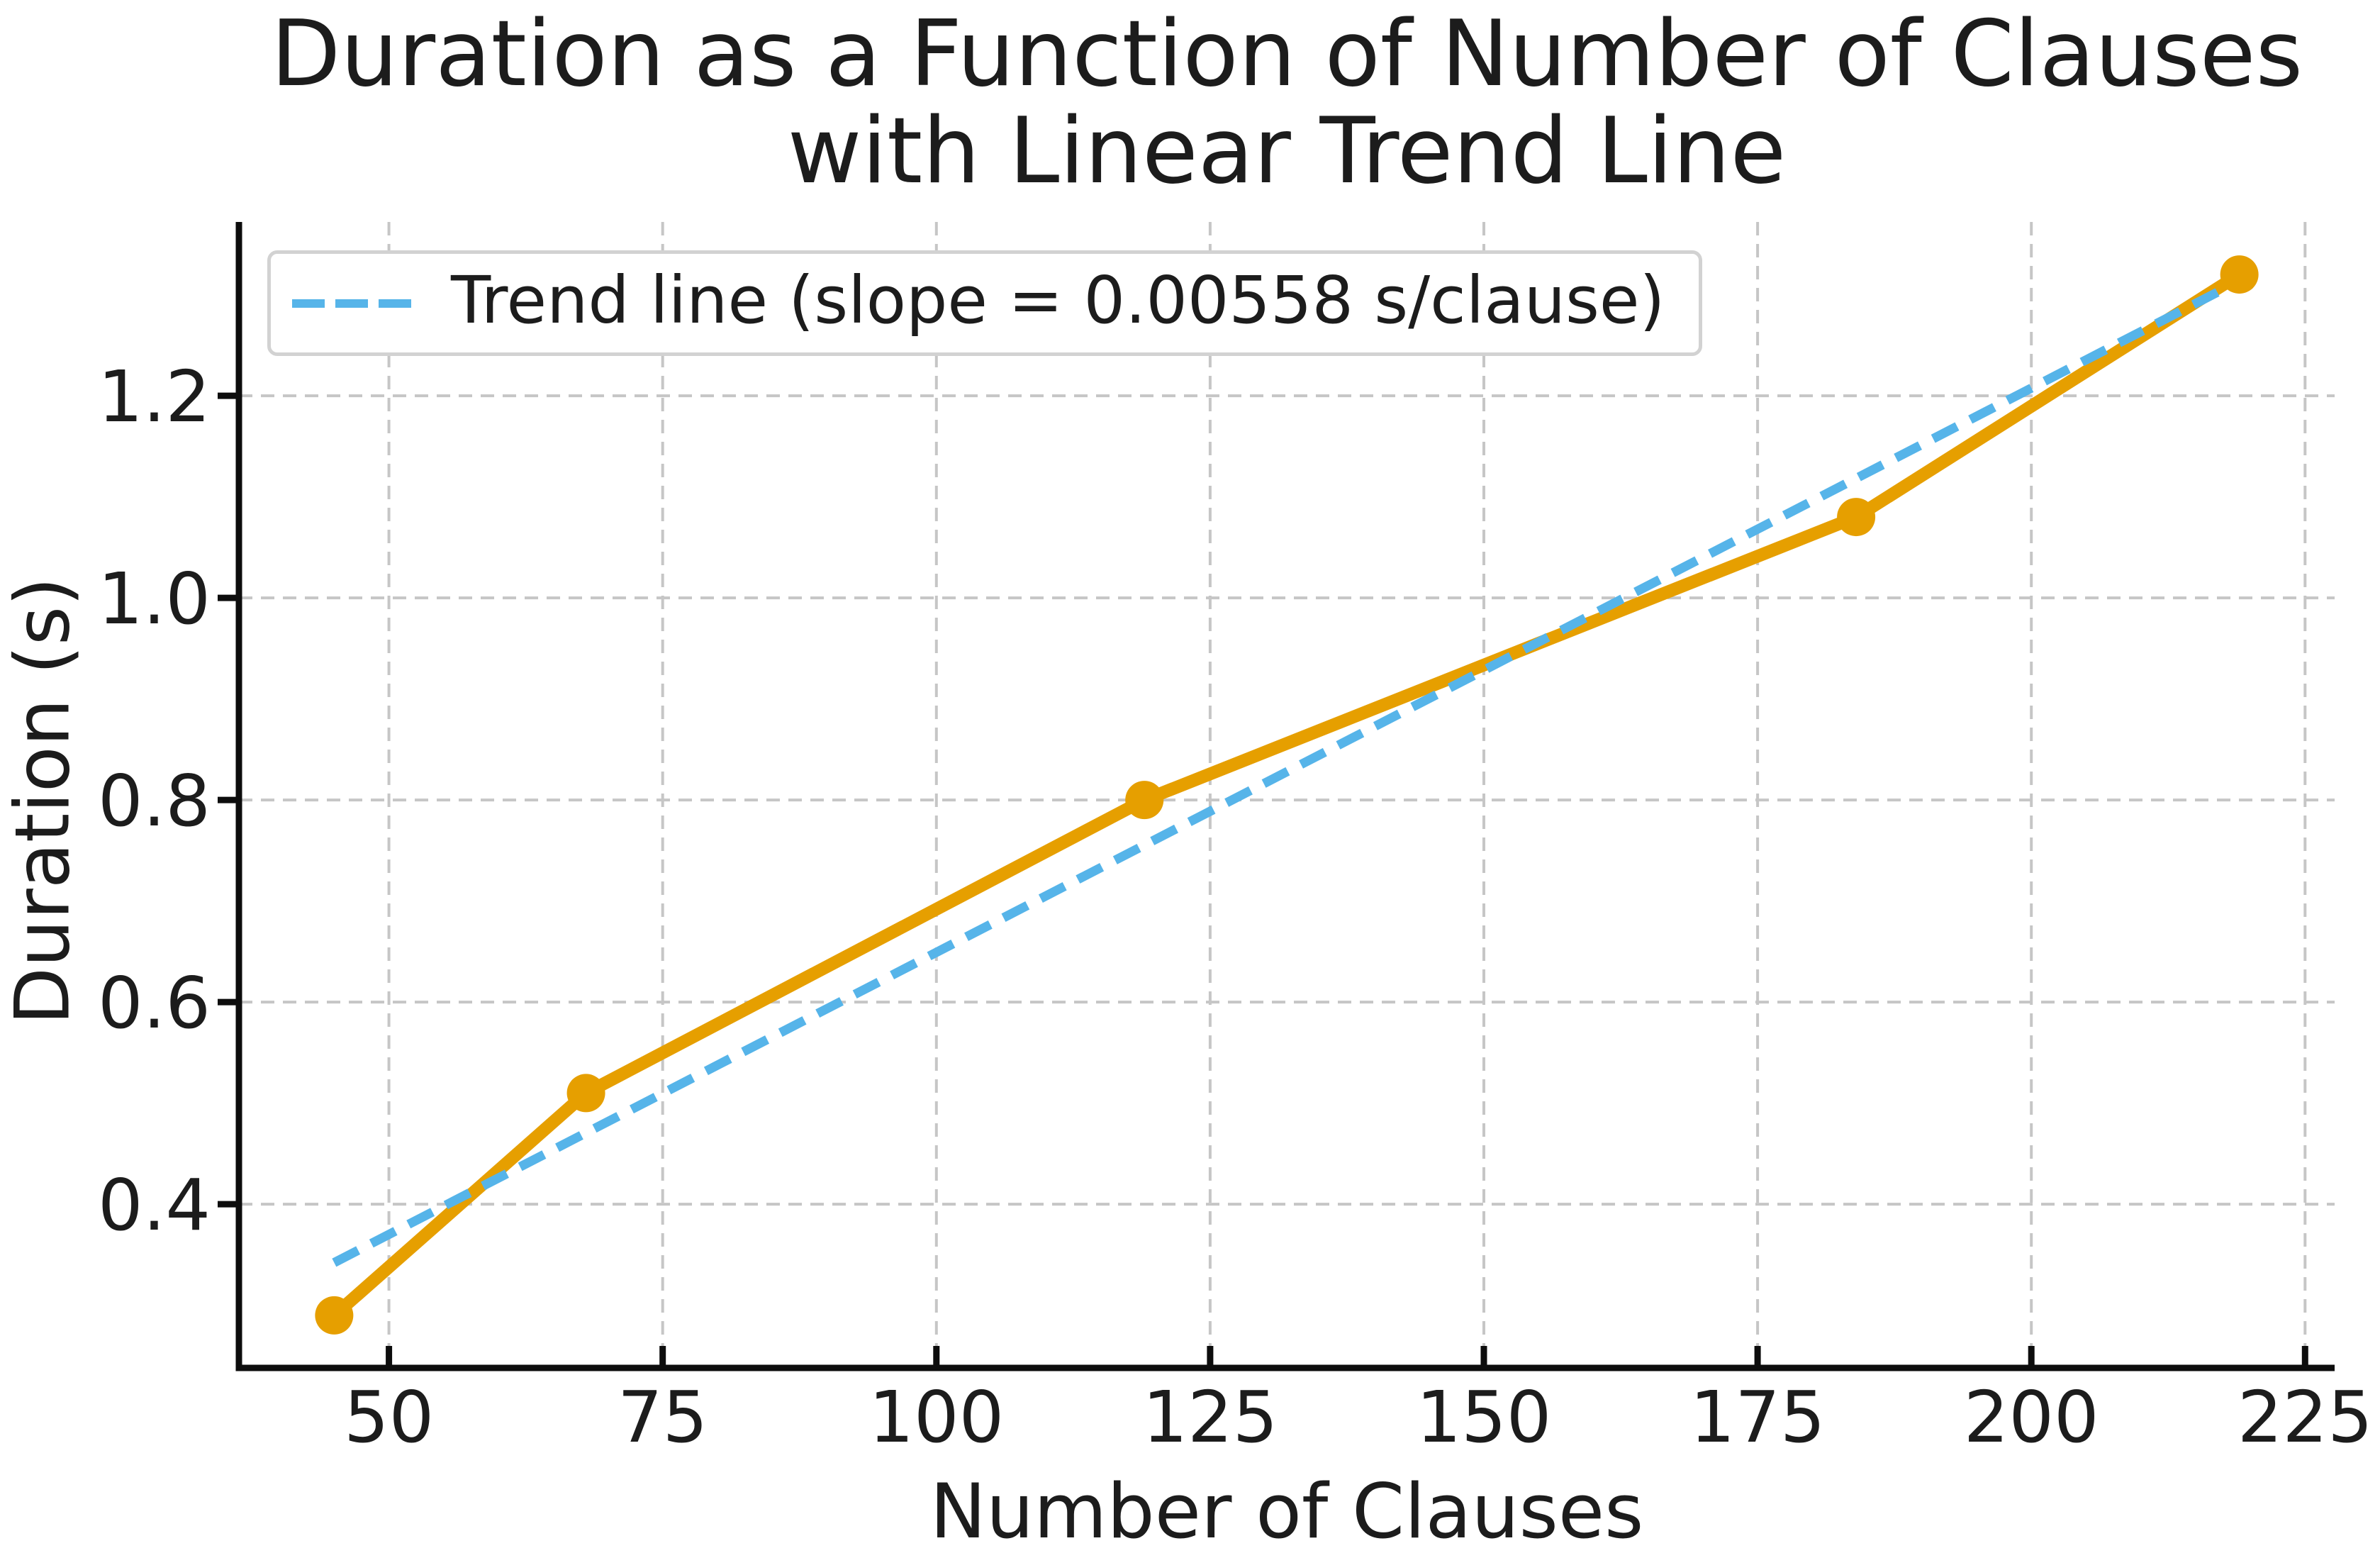 The width and height of the screenshot is (2380, 1553). What do you see at coordinates (154, 1205) in the screenshot?
I see `y-tick-label: 0.4` at bounding box center [154, 1205].